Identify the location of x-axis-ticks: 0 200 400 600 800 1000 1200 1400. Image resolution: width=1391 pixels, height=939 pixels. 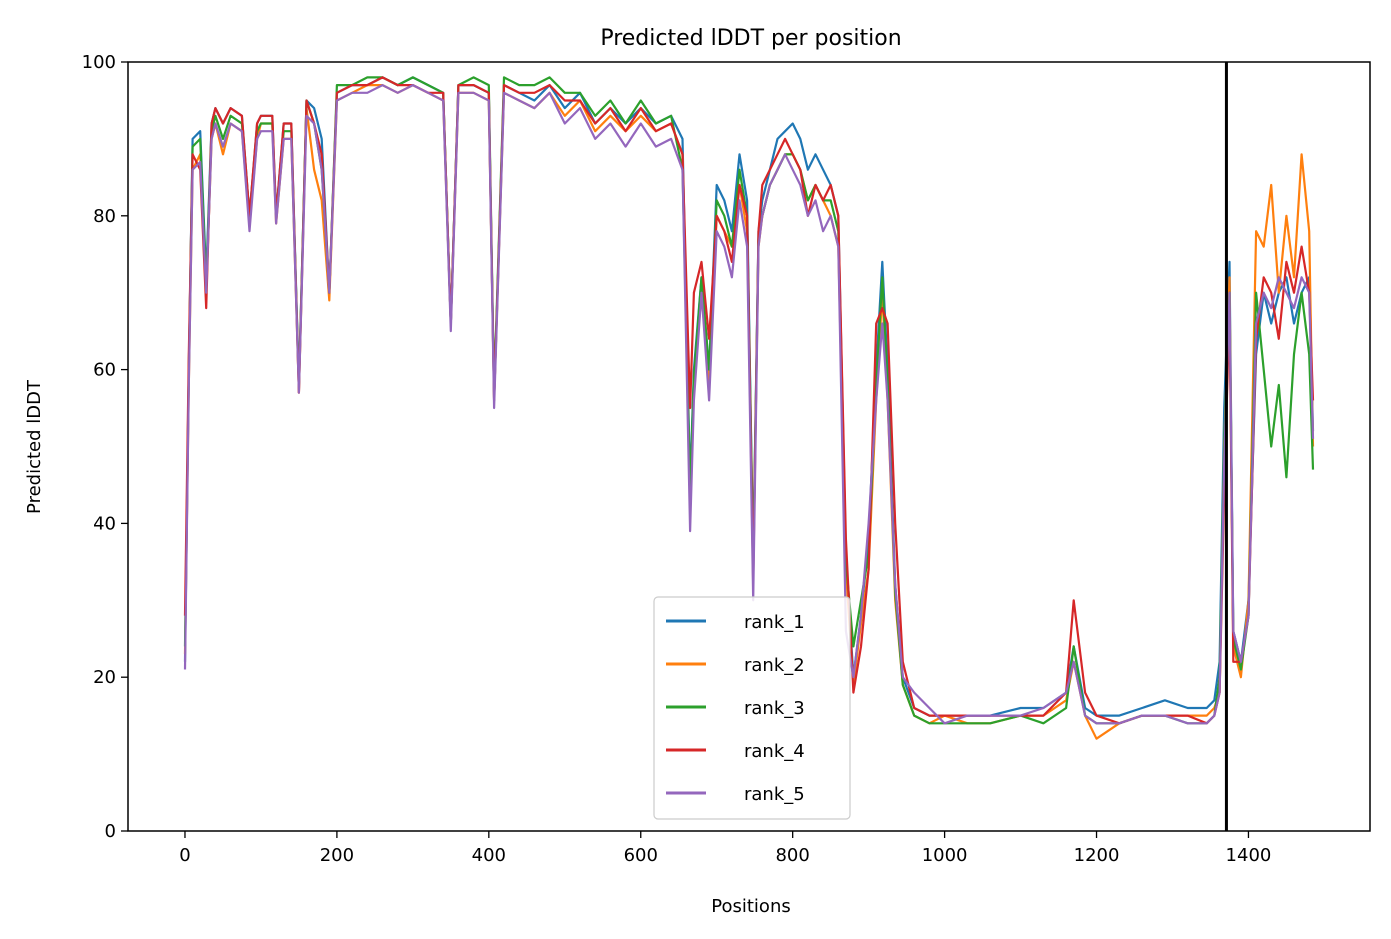
(725, 848).